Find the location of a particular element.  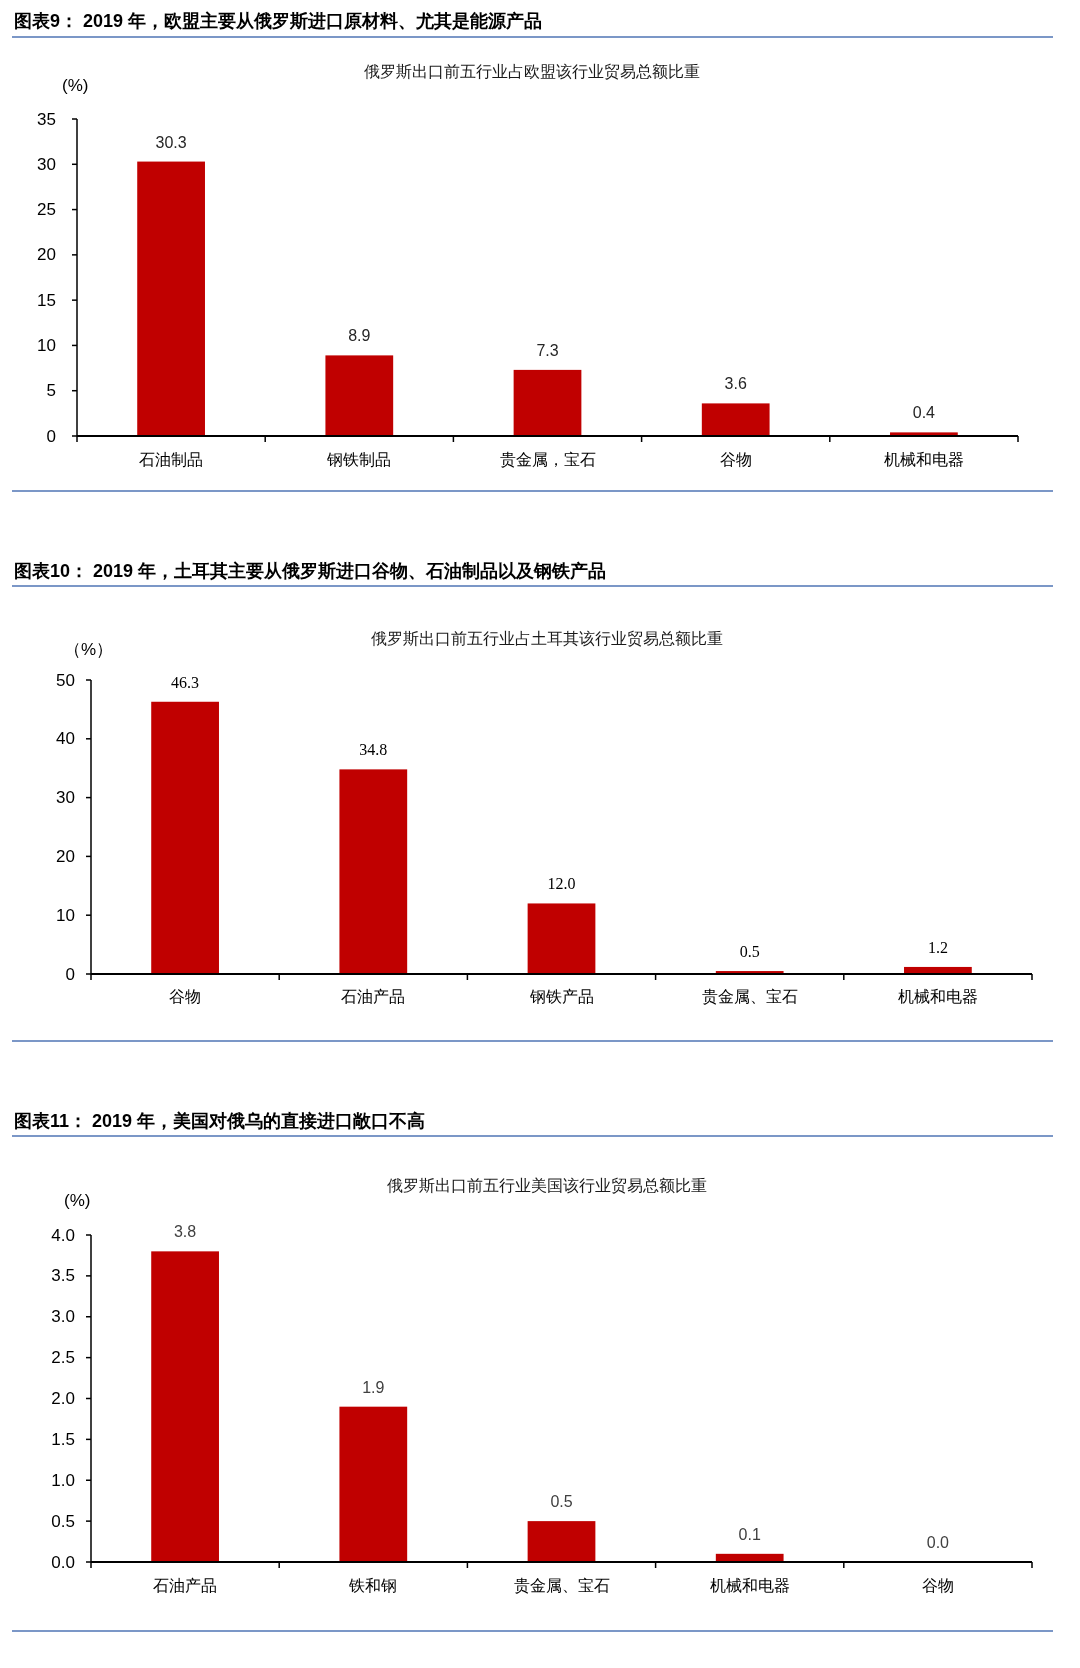

ytick: 0.5 is located at coordinates (63, 1521).